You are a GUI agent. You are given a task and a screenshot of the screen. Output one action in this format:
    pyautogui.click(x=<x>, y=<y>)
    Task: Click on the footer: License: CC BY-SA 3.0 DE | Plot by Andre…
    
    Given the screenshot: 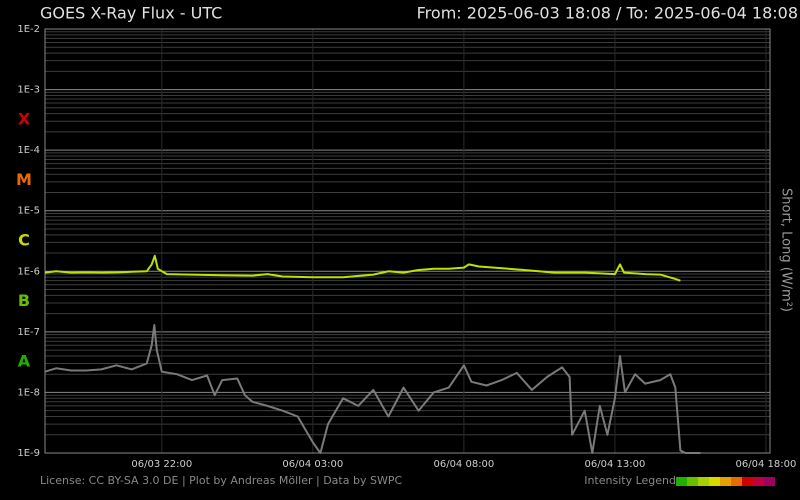 What is the action you would take?
    pyautogui.click(x=221, y=480)
    